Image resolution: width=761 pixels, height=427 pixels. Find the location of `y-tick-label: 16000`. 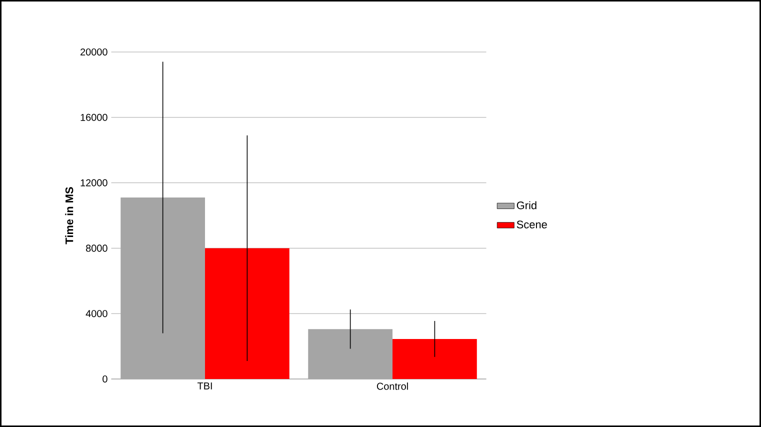

y-tick-label: 16000 is located at coordinates (94, 117).